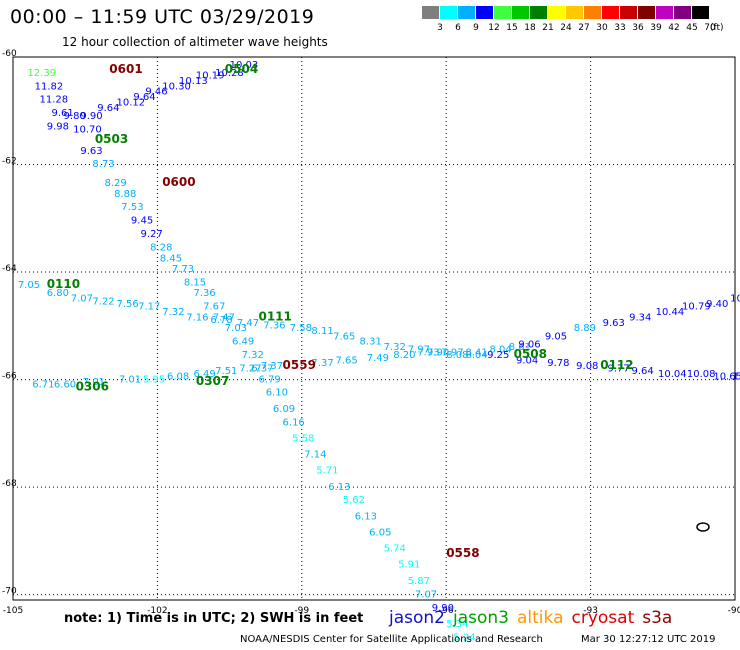 This screenshot has height=650, width=740. Describe the element at coordinates (494, 28) in the screenshot. I see `colorbar-tick: 12` at that location.